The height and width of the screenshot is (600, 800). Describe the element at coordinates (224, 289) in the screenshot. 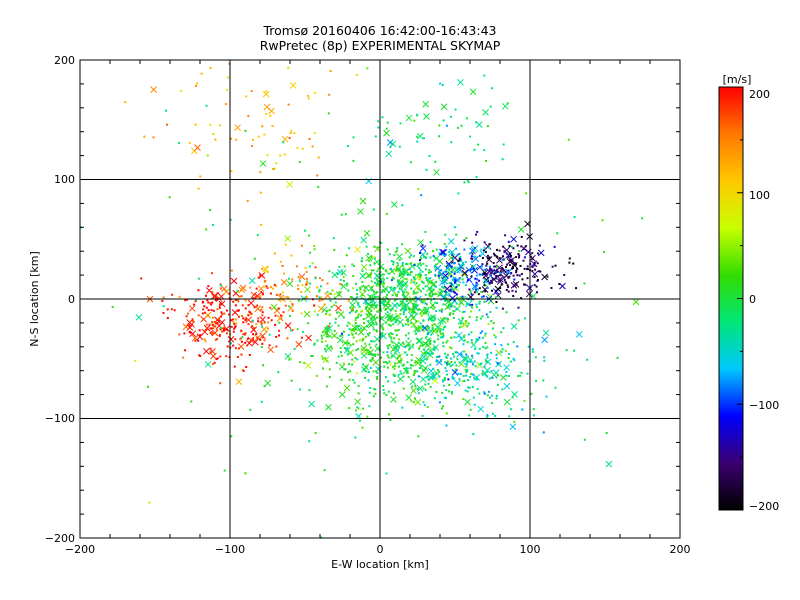

I see `data-point-cross-2040` at that location.